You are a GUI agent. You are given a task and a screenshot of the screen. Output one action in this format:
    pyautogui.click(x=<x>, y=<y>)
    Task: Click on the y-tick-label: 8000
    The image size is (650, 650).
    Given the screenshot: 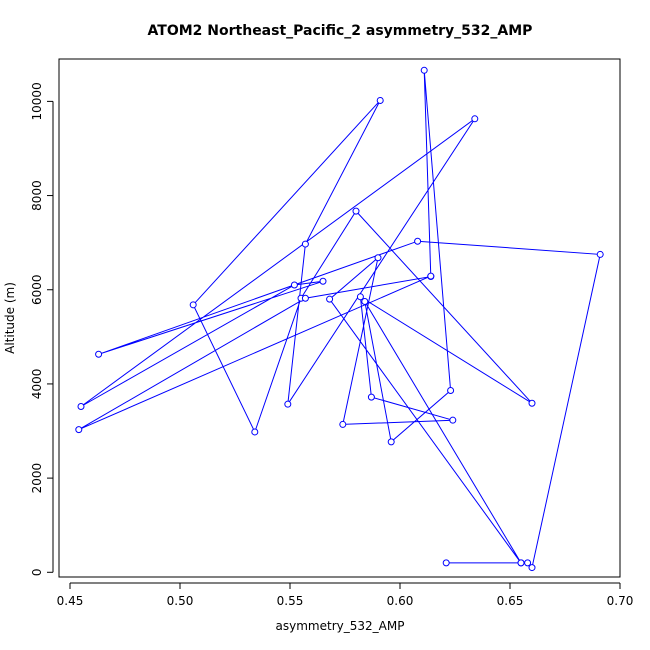 What is the action you would take?
    pyautogui.click(x=37, y=195)
    